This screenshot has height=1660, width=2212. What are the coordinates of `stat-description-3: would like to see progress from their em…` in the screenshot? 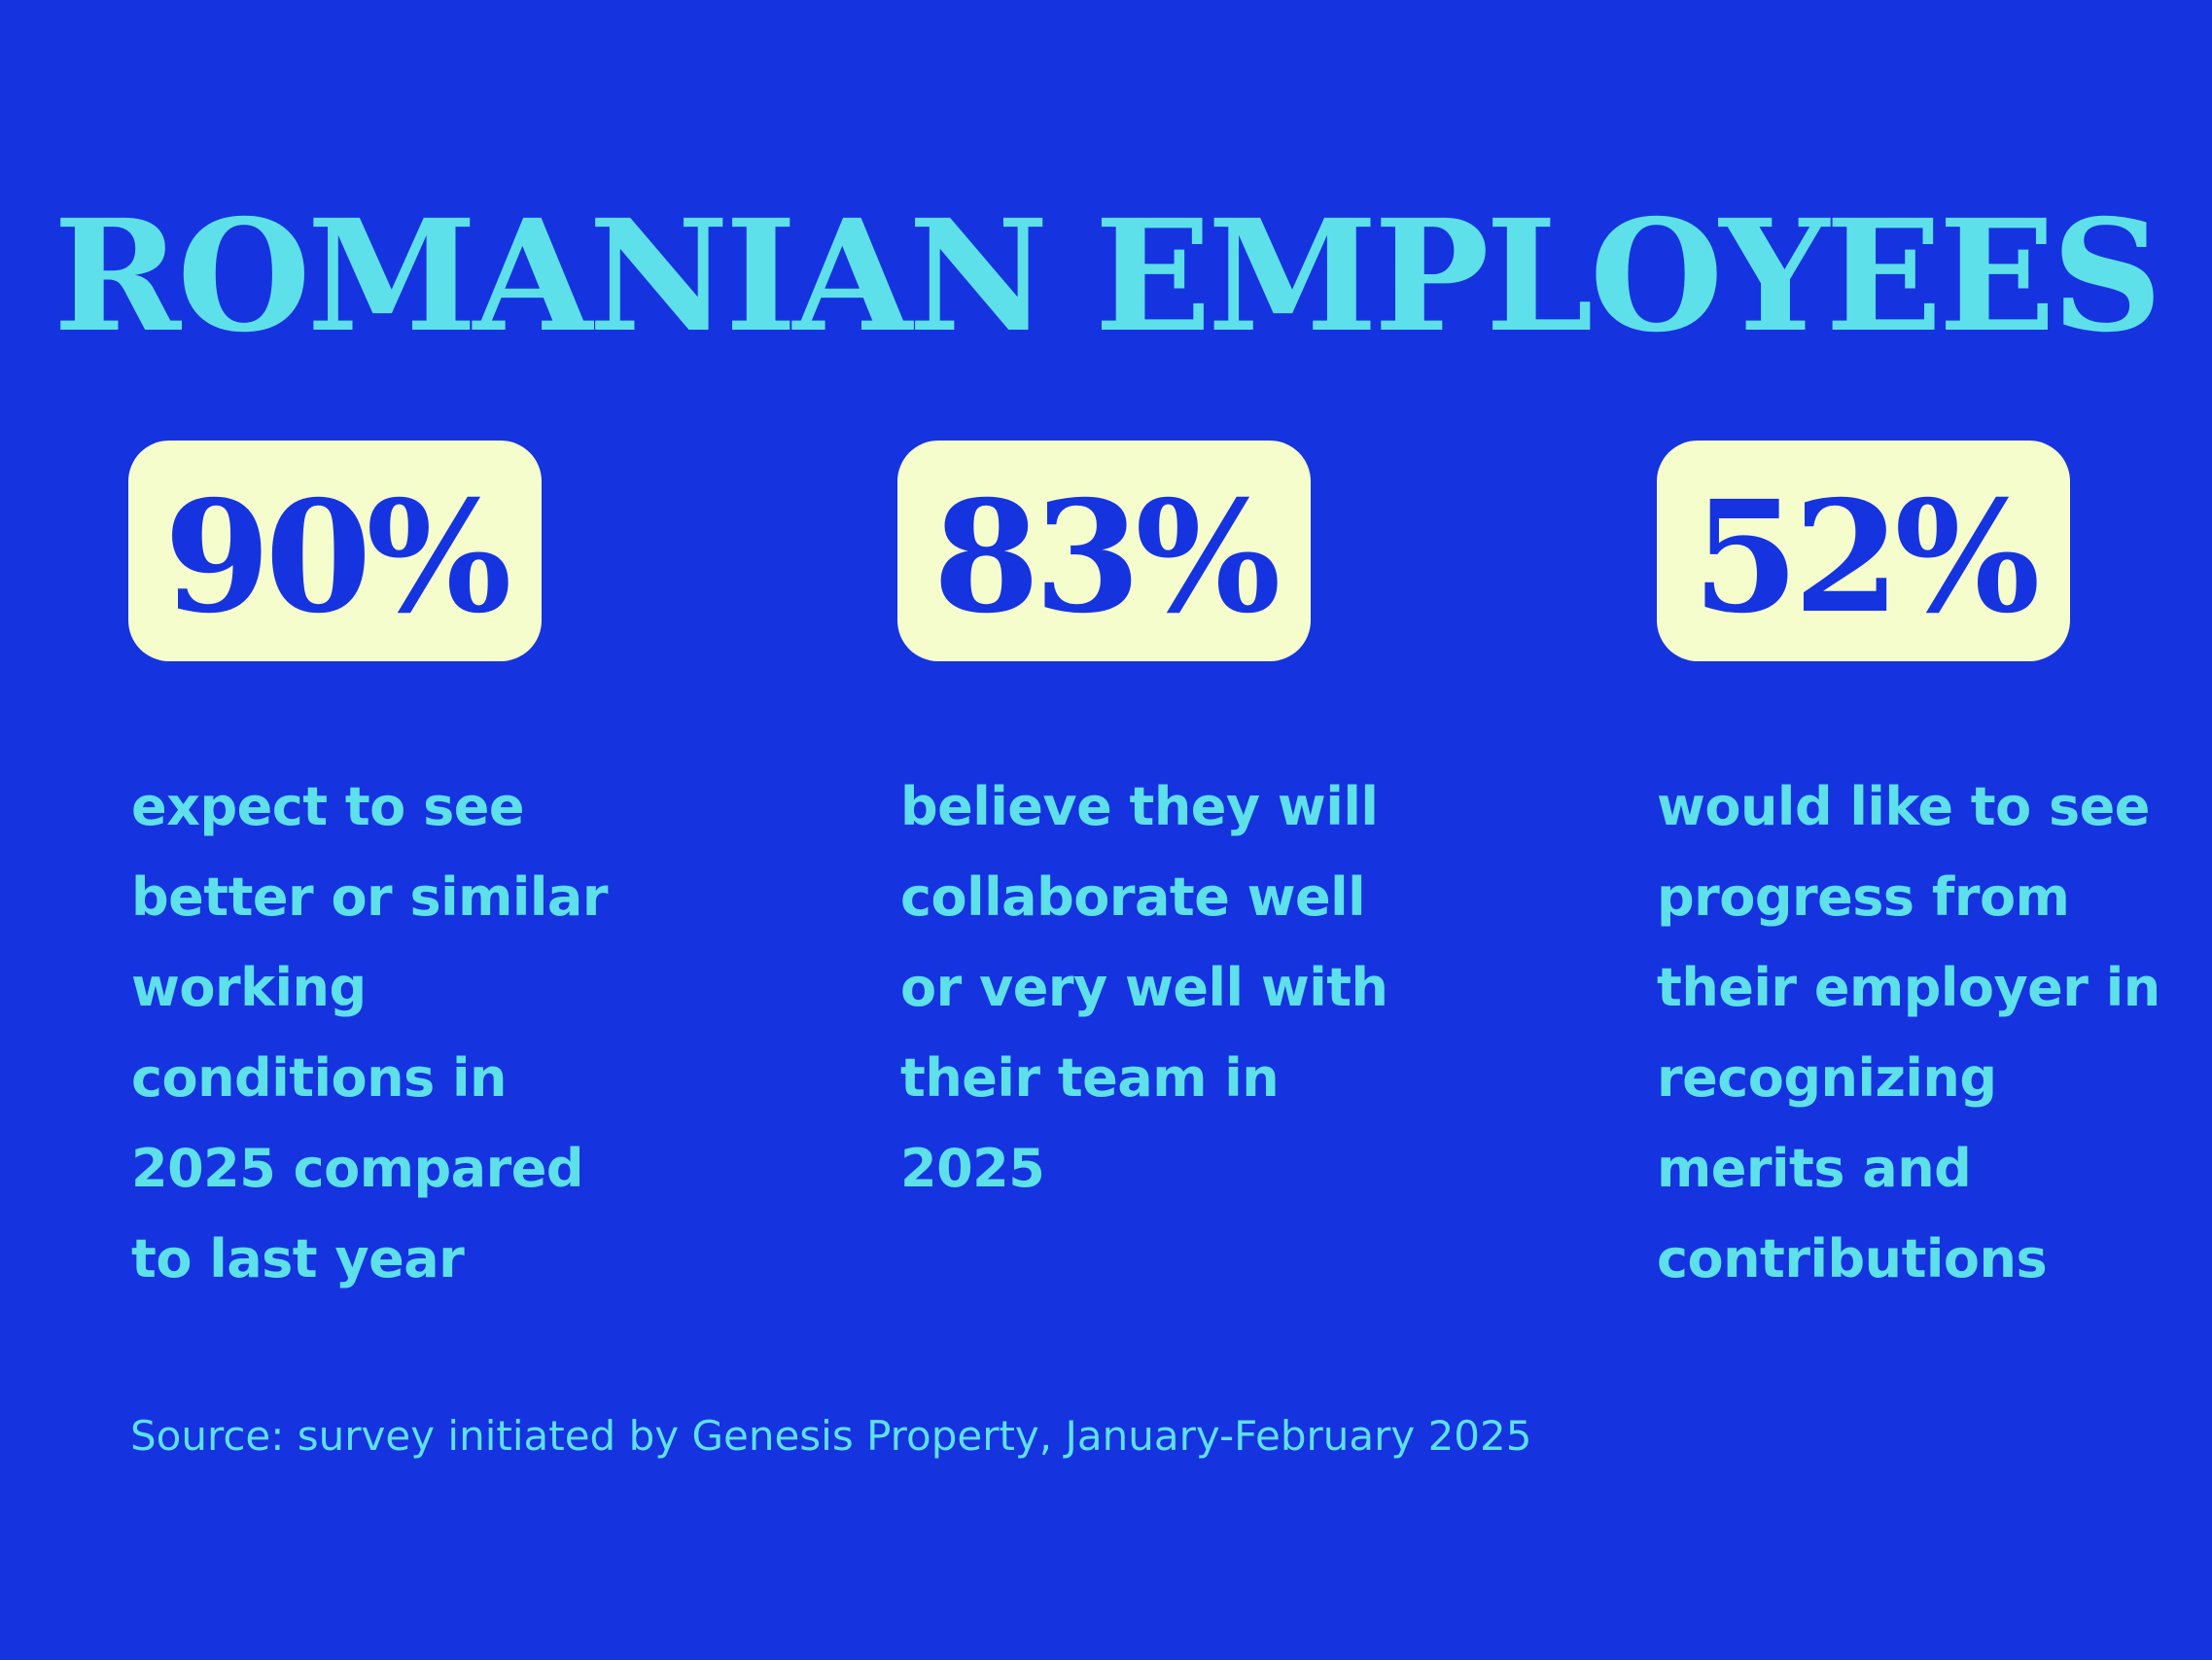 It's located at (1908, 1032).